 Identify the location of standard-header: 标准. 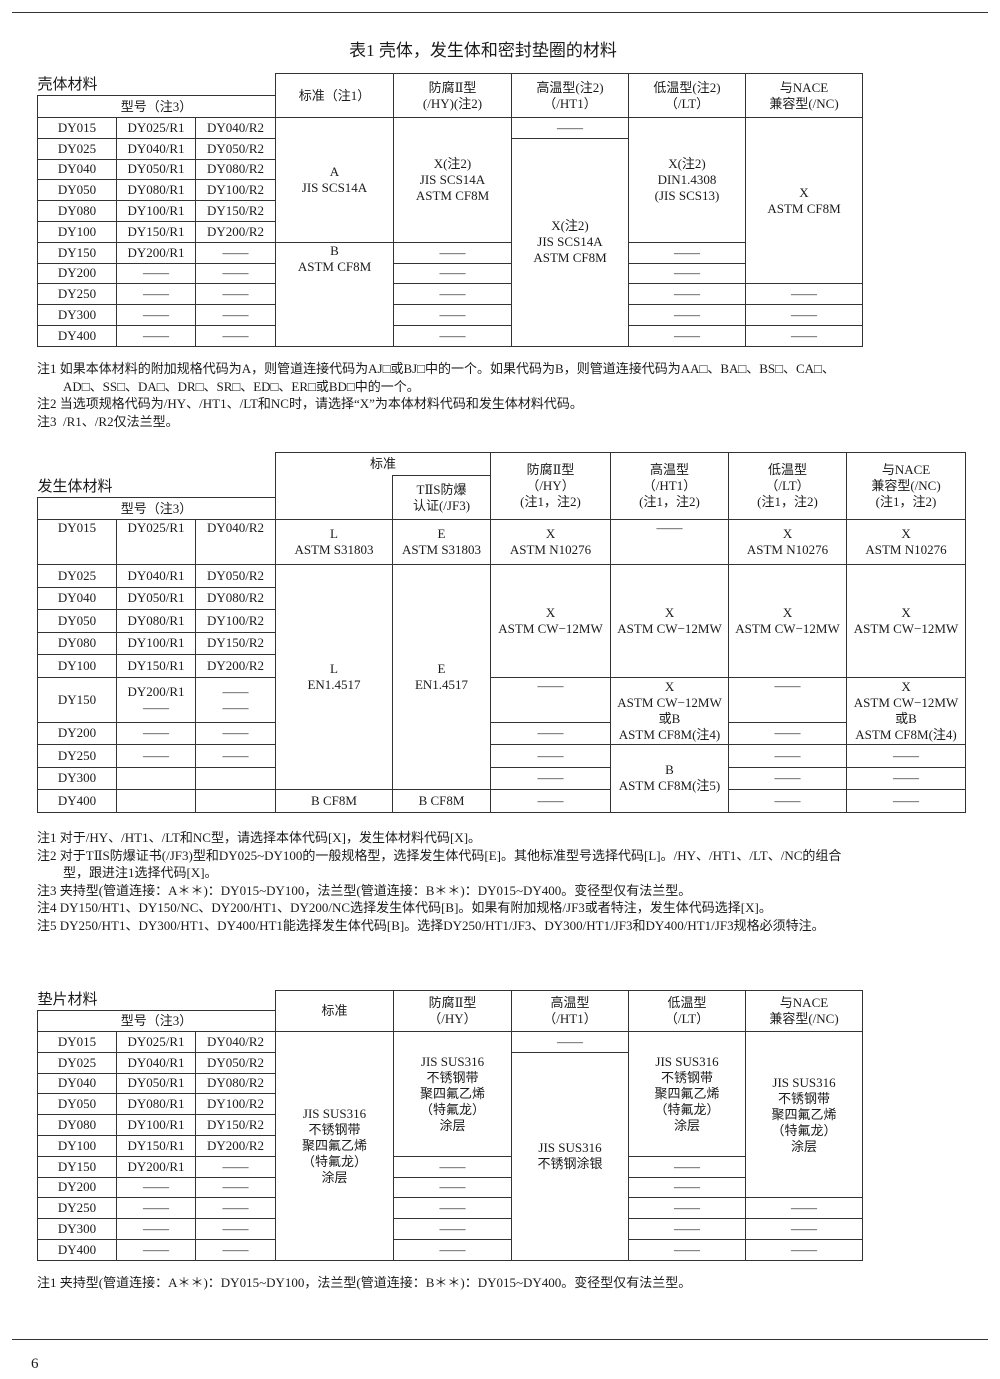
(383, 464).